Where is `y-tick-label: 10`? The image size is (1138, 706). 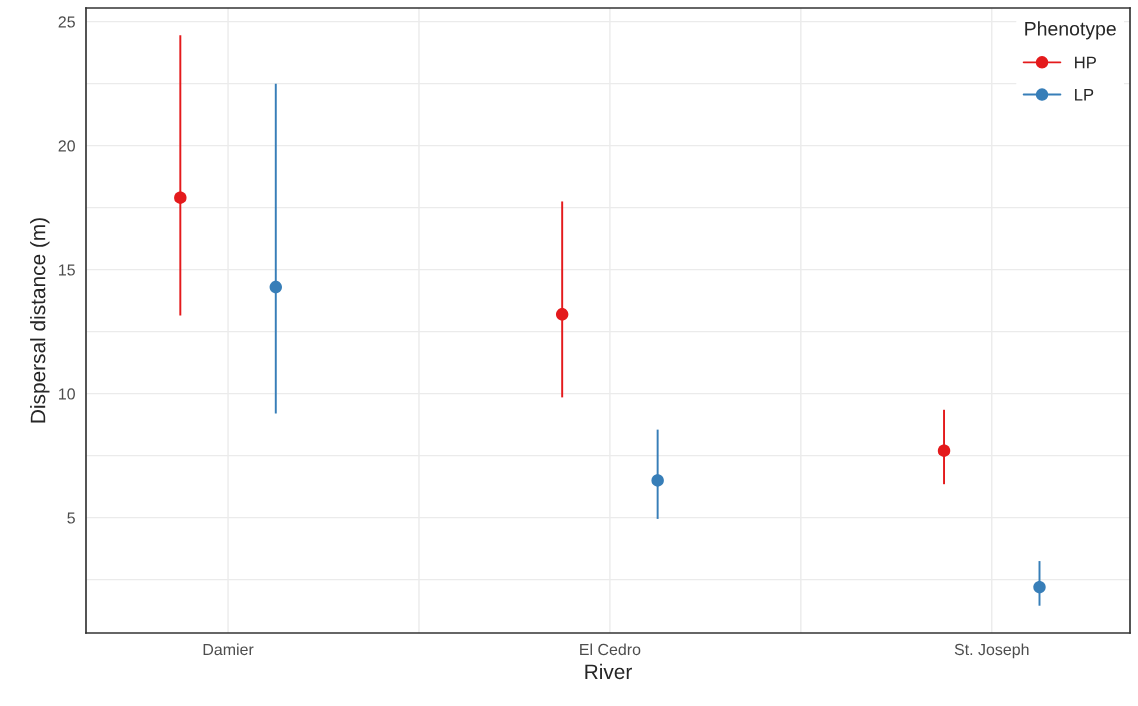
y-tick-label: 10 is located at coordinates (67, 394).